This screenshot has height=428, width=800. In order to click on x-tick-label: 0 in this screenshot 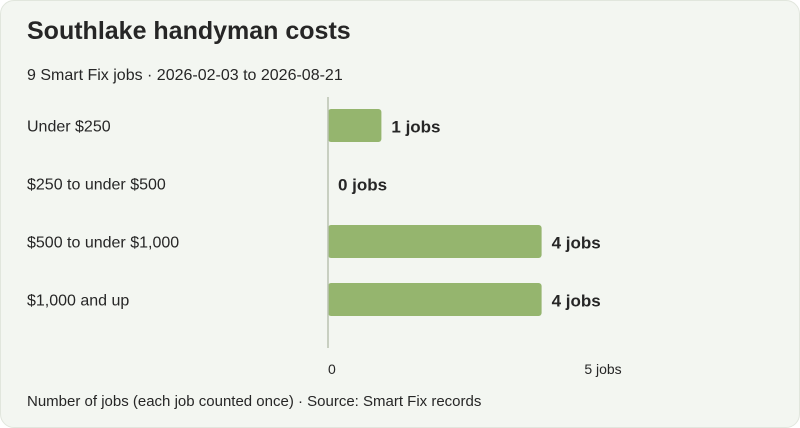, I will do `click(332, 369)`.